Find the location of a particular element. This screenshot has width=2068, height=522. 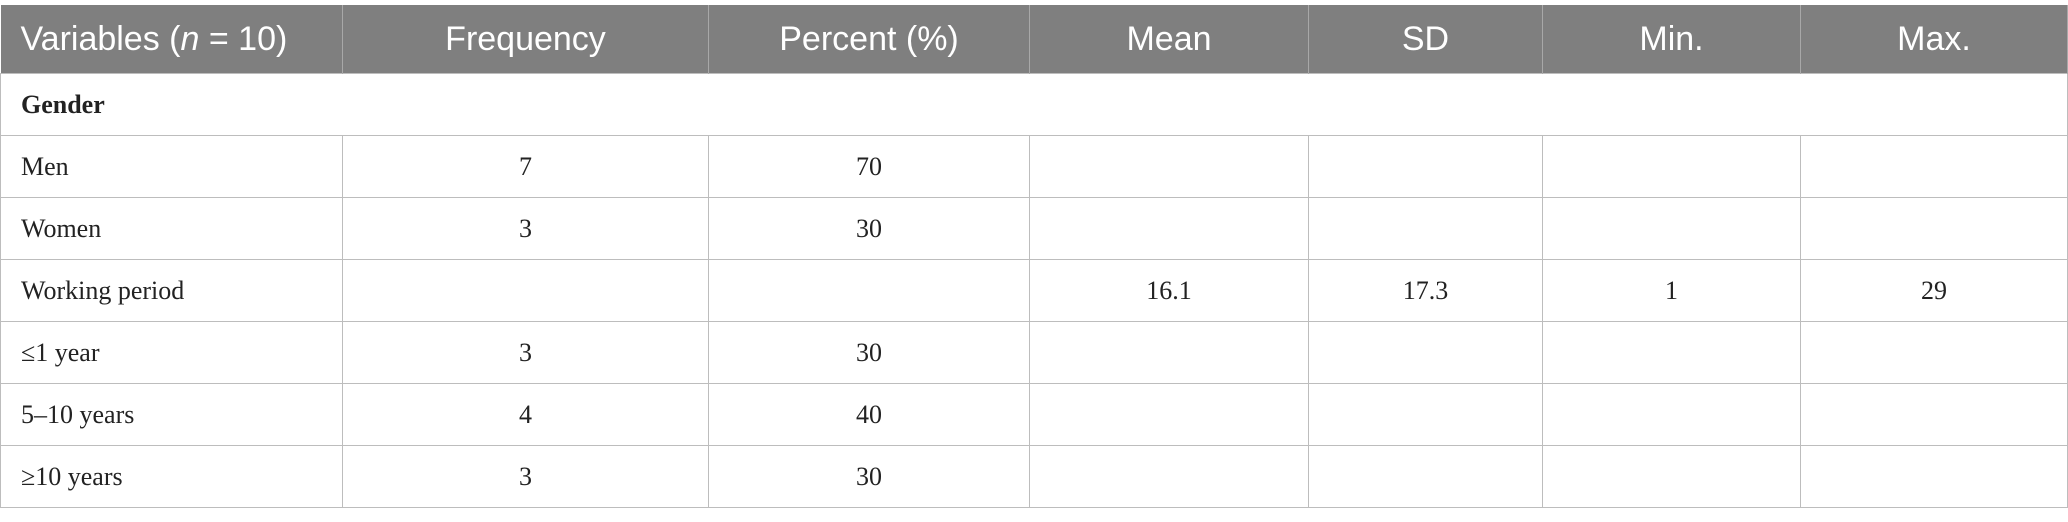

column-header: Max. is located at coordinates (1934, 39).